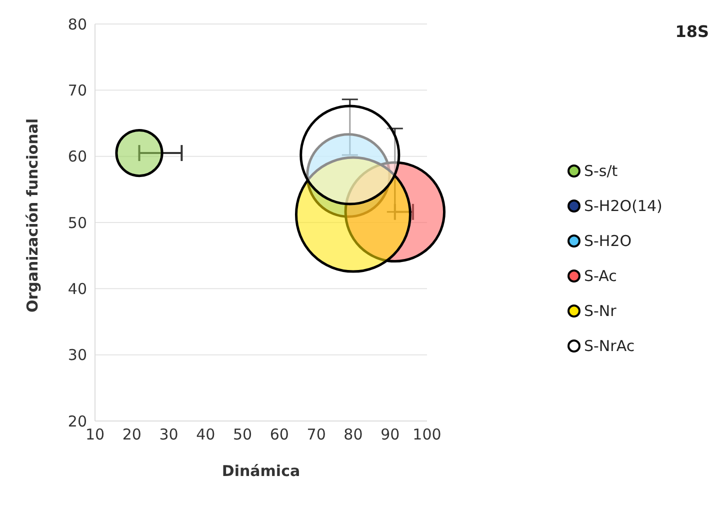 Image resolution: width=717 pixels, height=516 pixels. What do you see at coordinates (609, 345) in the screenshot?
I see `legend-label: S-NrAc` at bounding box center [609, 345].